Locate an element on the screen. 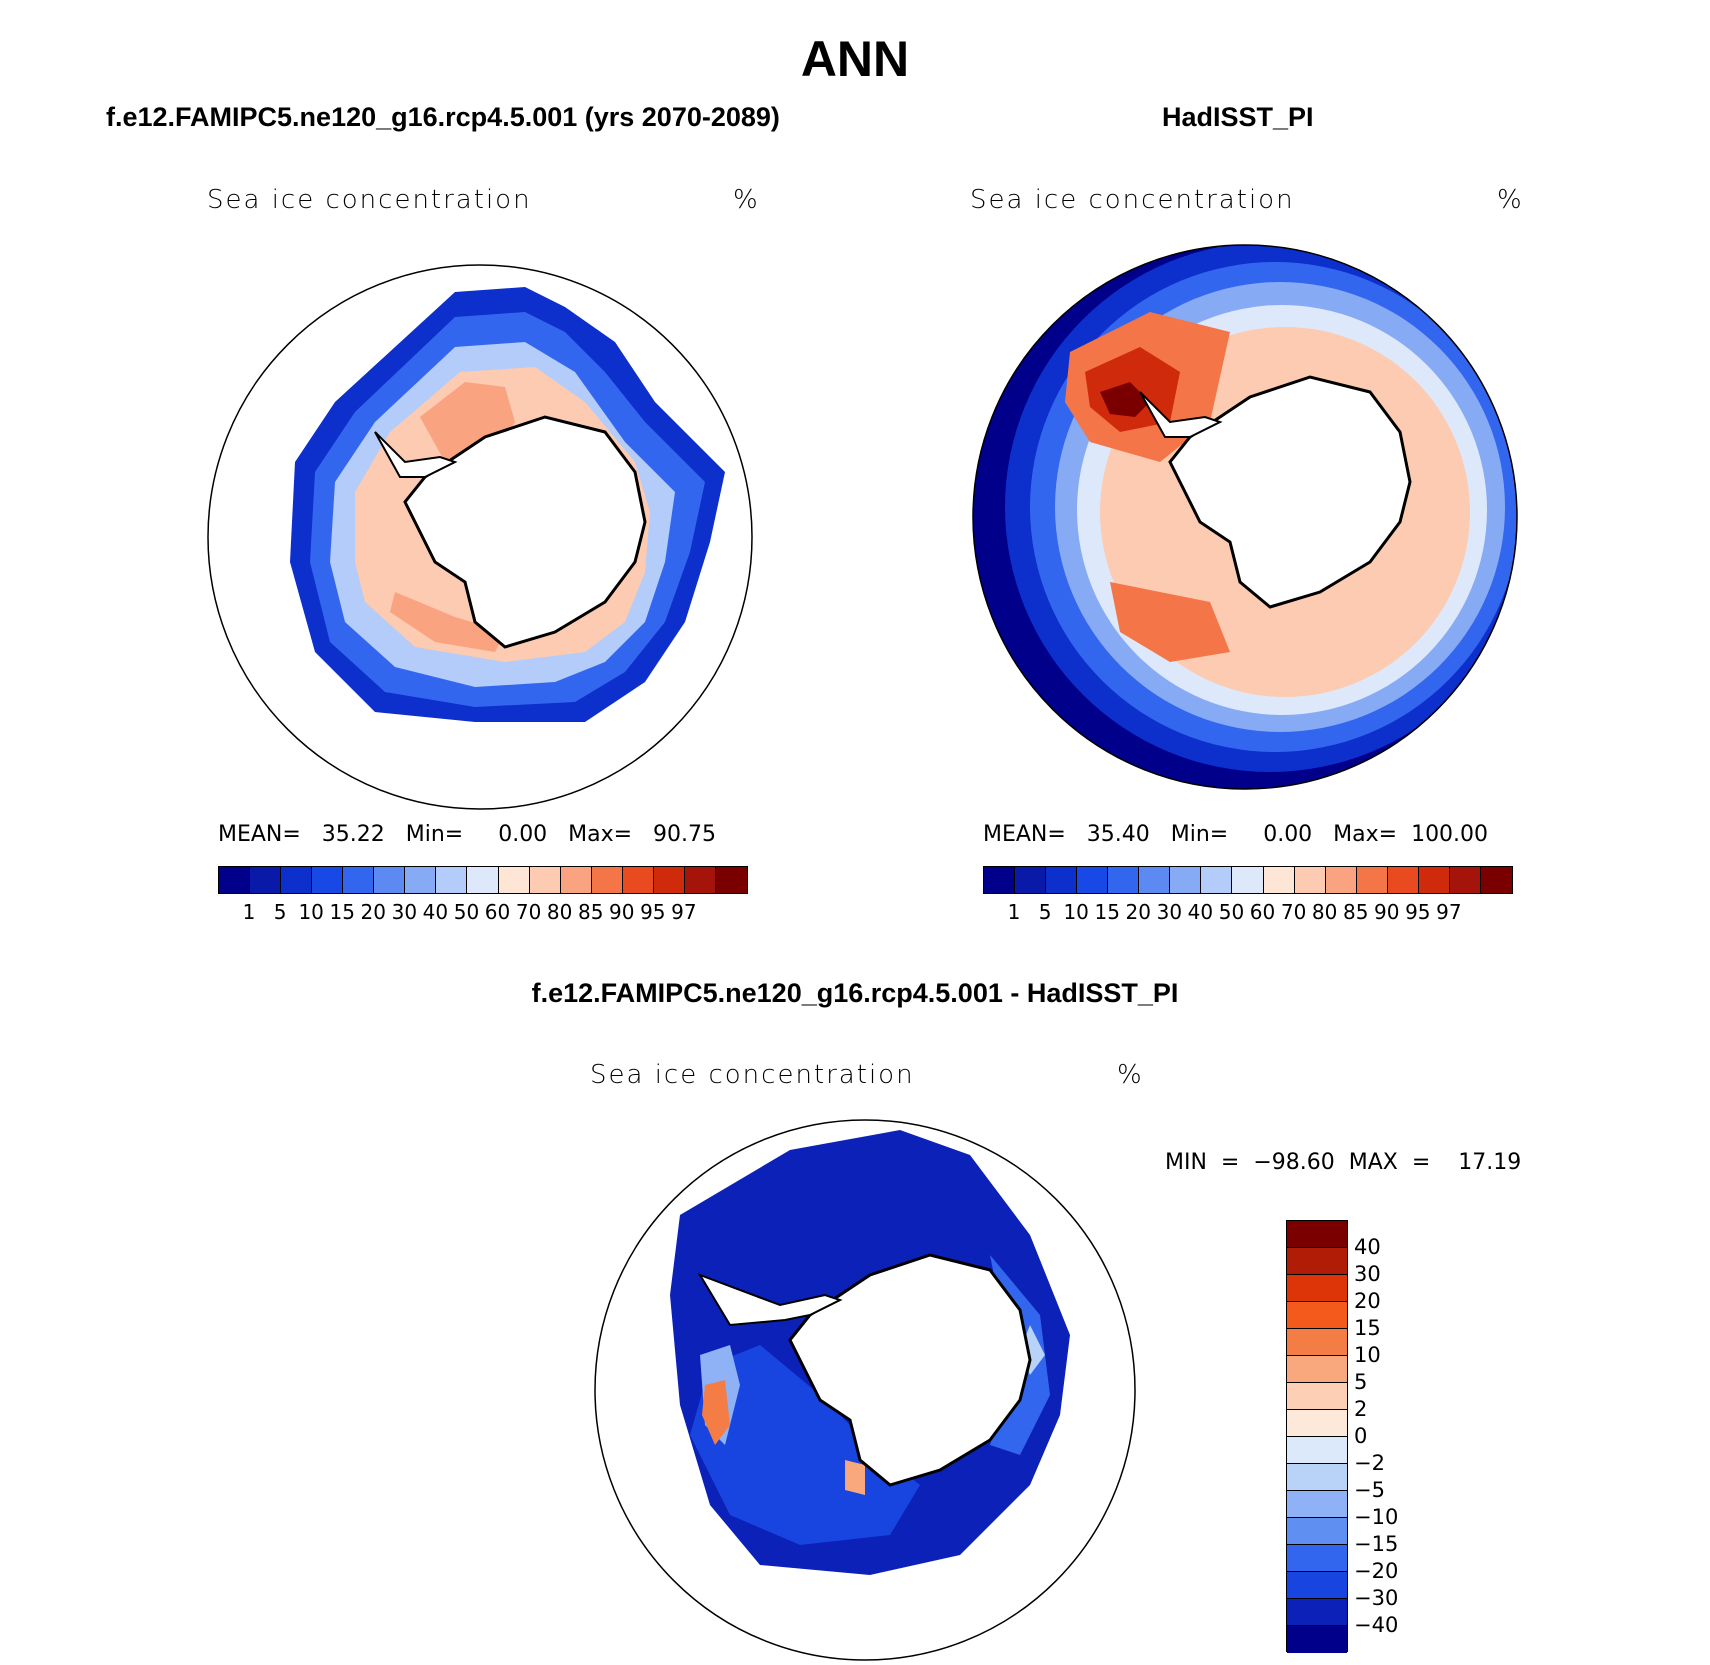 This screenshot has width=1710, height=1665. panel1-antarctica is located at coordinates (525, 532).